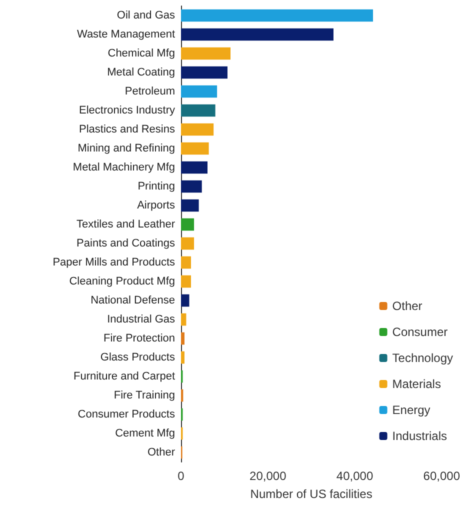  What do you see at coordinates (355, 476) in the screenshot?
I see `x-tick-label: 40,000` at bounding box center [355, 476].